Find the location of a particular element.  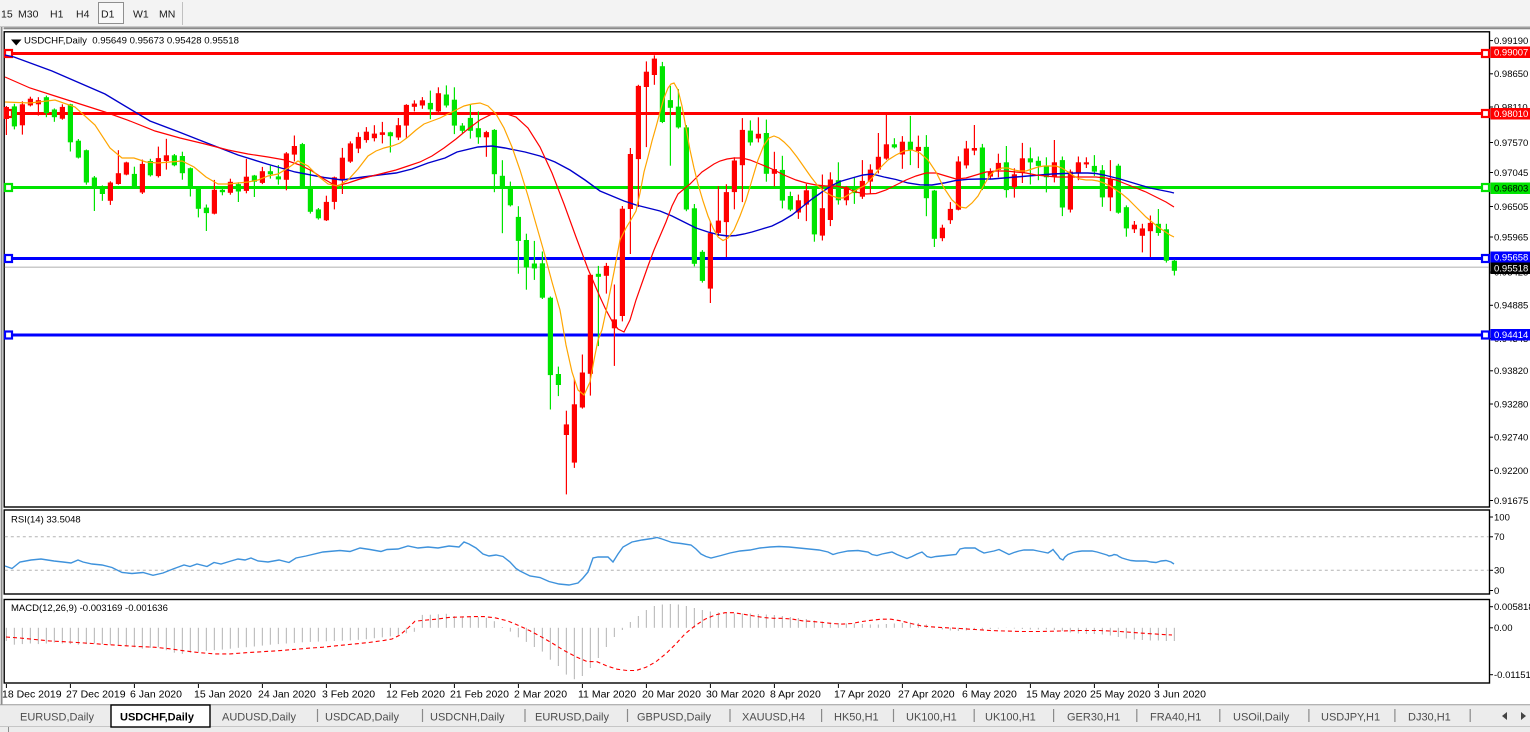

svg-text: 27 Dec 2019 is located at coordinates (96, 695).